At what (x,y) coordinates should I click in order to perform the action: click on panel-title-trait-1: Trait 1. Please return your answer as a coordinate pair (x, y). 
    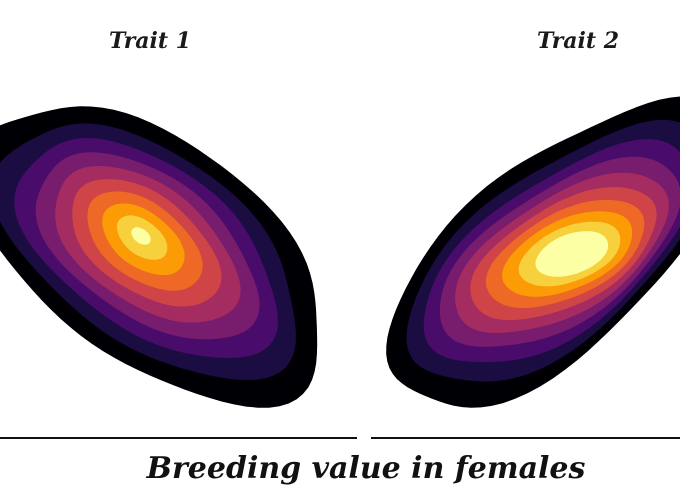
    Looking at the image, I should click on (150, 41).